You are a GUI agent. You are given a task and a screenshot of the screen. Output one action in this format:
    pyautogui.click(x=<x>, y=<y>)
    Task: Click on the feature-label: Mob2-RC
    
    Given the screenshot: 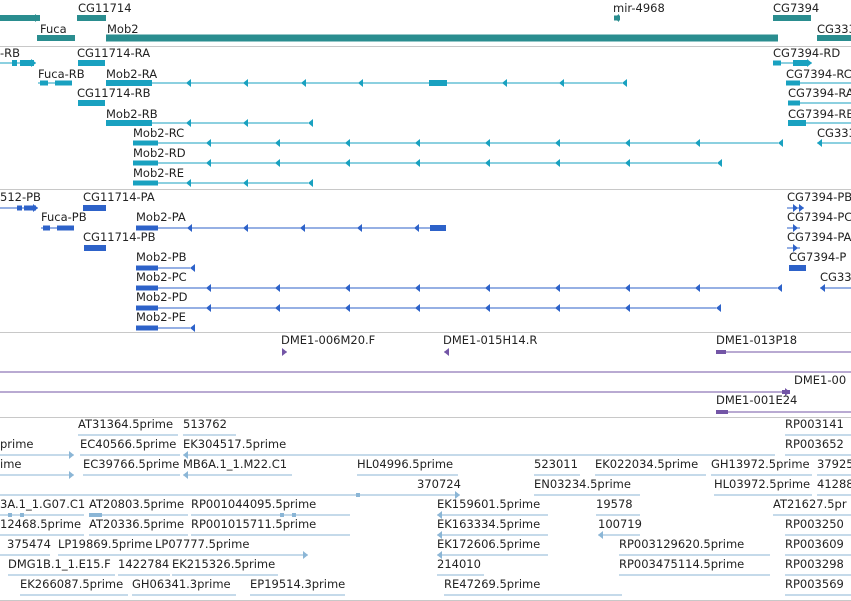 What is the action you would take?
    pyautogui.click(x=158, y=133)
    